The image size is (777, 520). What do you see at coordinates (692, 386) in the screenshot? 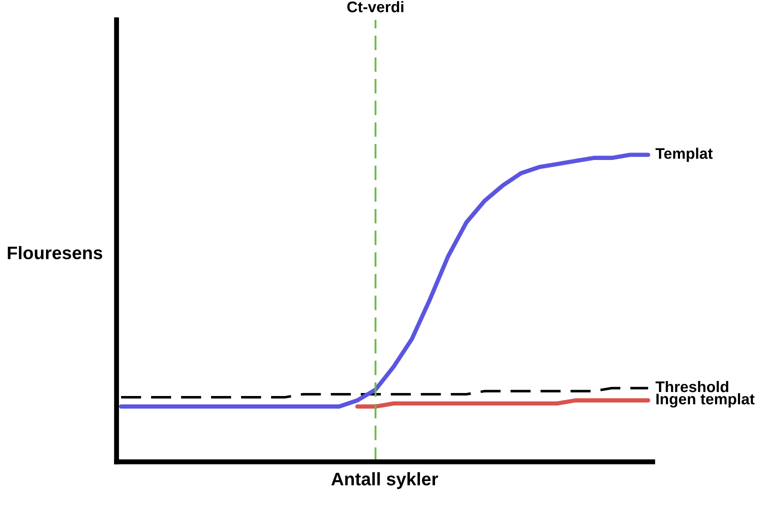
I see `series-label: Threshold` at bounding box center [692, 386].